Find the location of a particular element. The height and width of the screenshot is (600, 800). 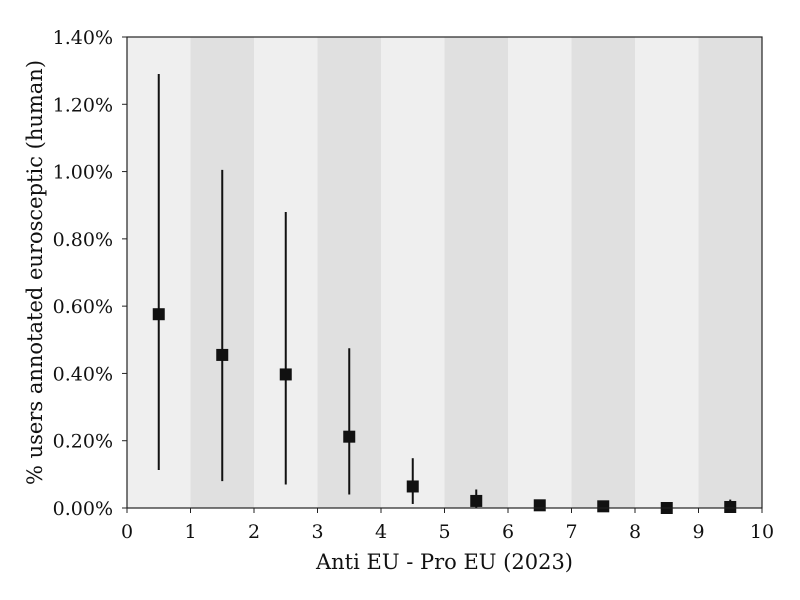

x-tick-label: 3 is located at coordinates (317, 532).